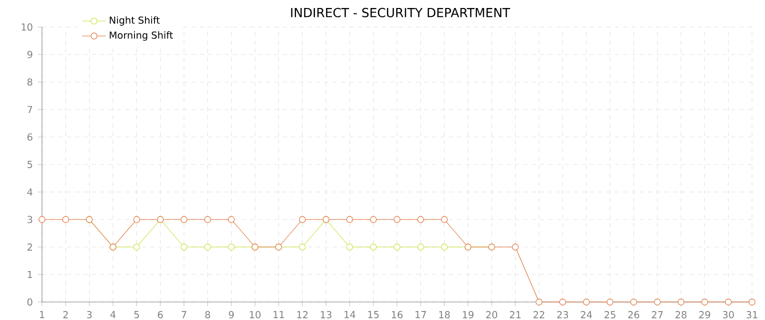  I want to click on y-tick-label: 3, so click(30, 220).